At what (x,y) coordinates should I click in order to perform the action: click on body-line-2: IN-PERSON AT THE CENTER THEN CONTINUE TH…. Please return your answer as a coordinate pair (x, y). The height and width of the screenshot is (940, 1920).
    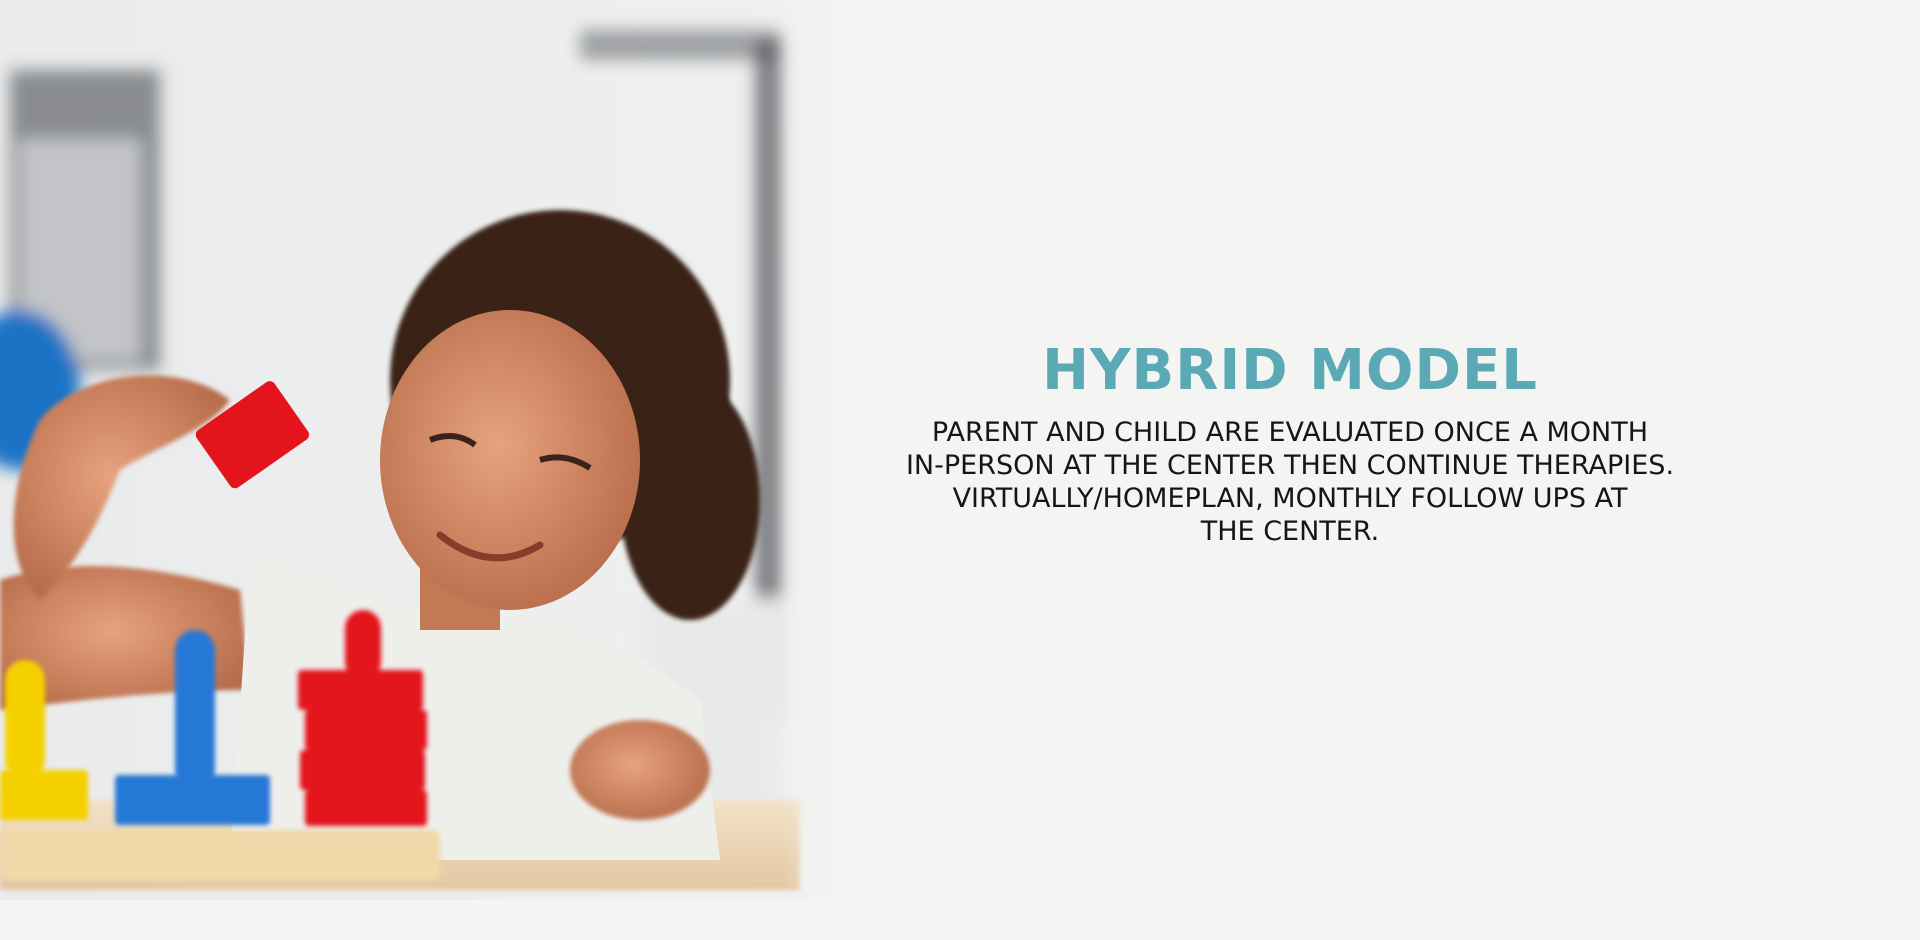
    Looking at the image, I should click on (1290, 465).